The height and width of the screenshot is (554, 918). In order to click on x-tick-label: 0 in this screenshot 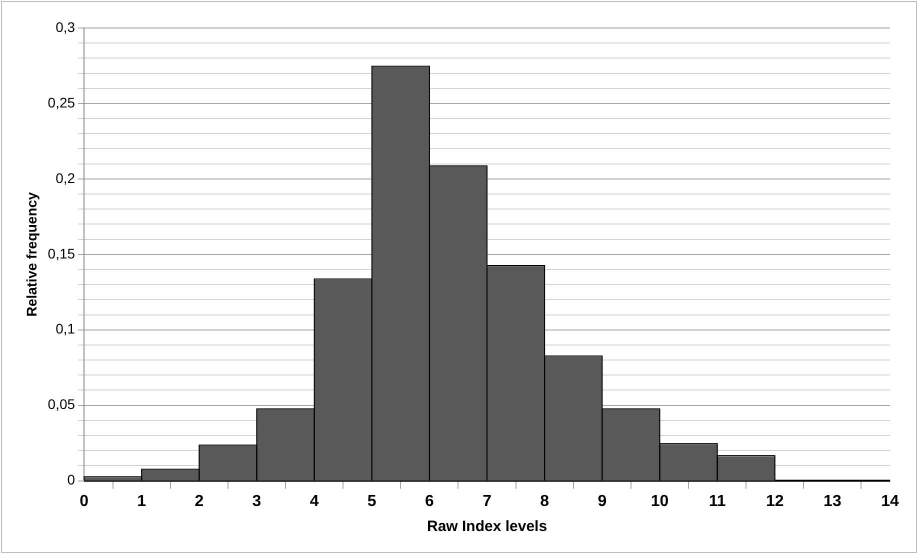, I will do `click(84, 501)`.